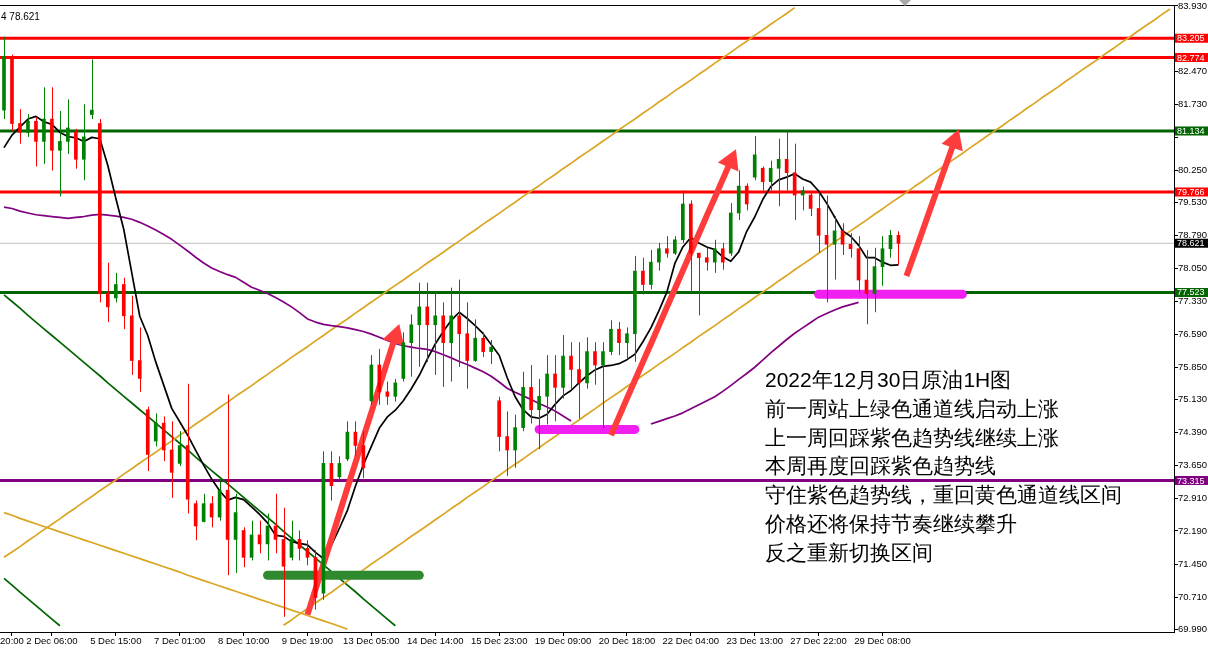 This screenshot has height=653, width=1208. Describe the element at coordinates (691, 641) in the screenshot. I see `x-tick-label: 22 Dec 04:00` at that location.